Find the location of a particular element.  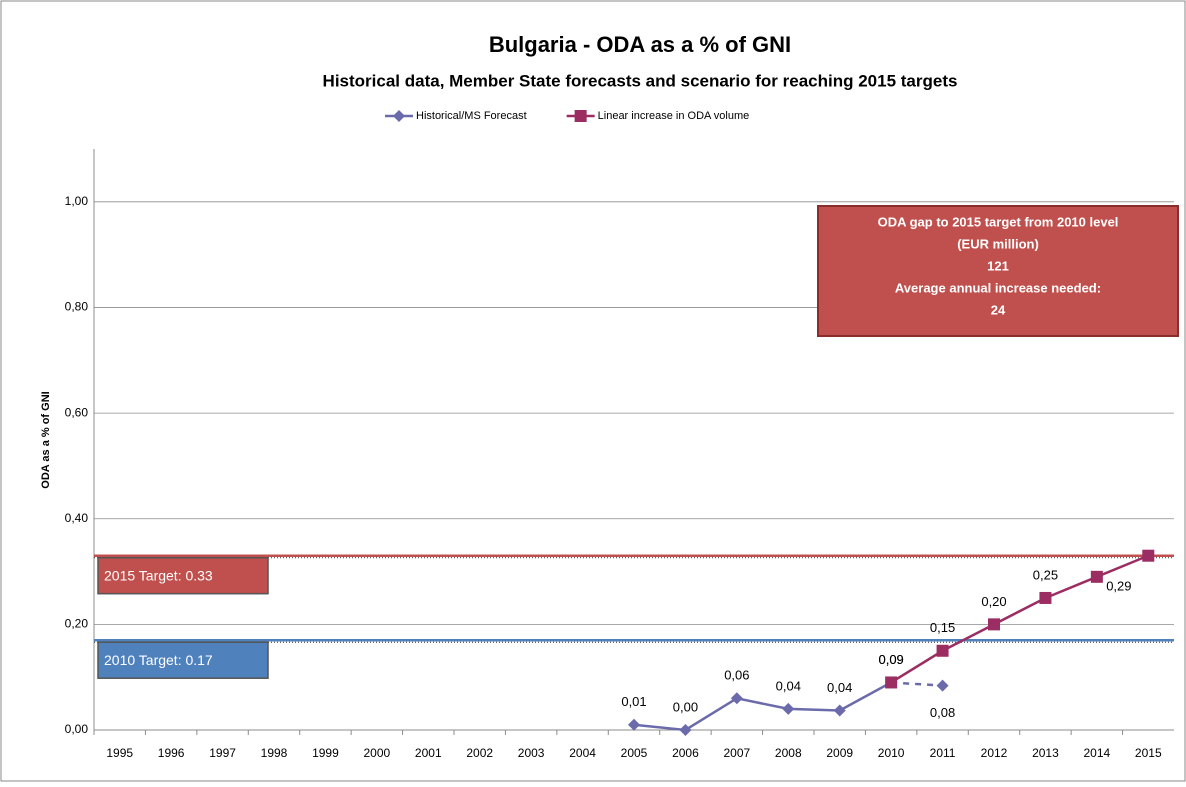

data-label: 0,09 is located at coordinates (890, 659).